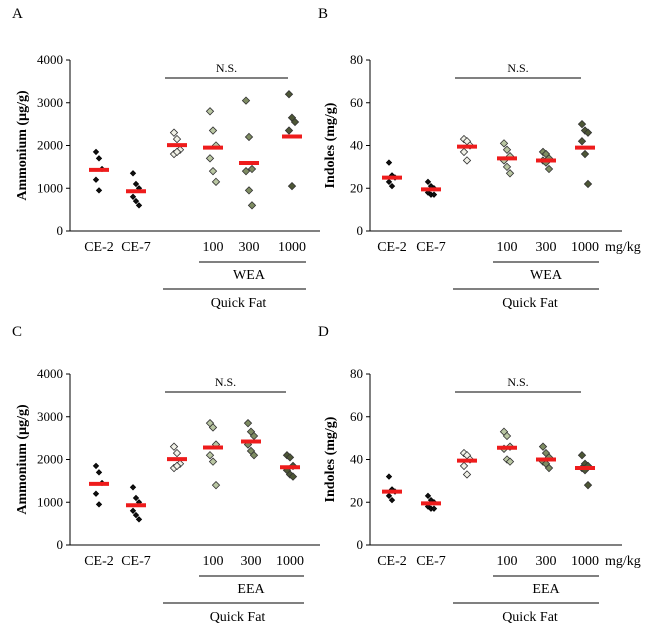  What do you see at coordinates (17, 332) in the screenshot?
I see `panel-label: C` at bounding box center [17, 332].